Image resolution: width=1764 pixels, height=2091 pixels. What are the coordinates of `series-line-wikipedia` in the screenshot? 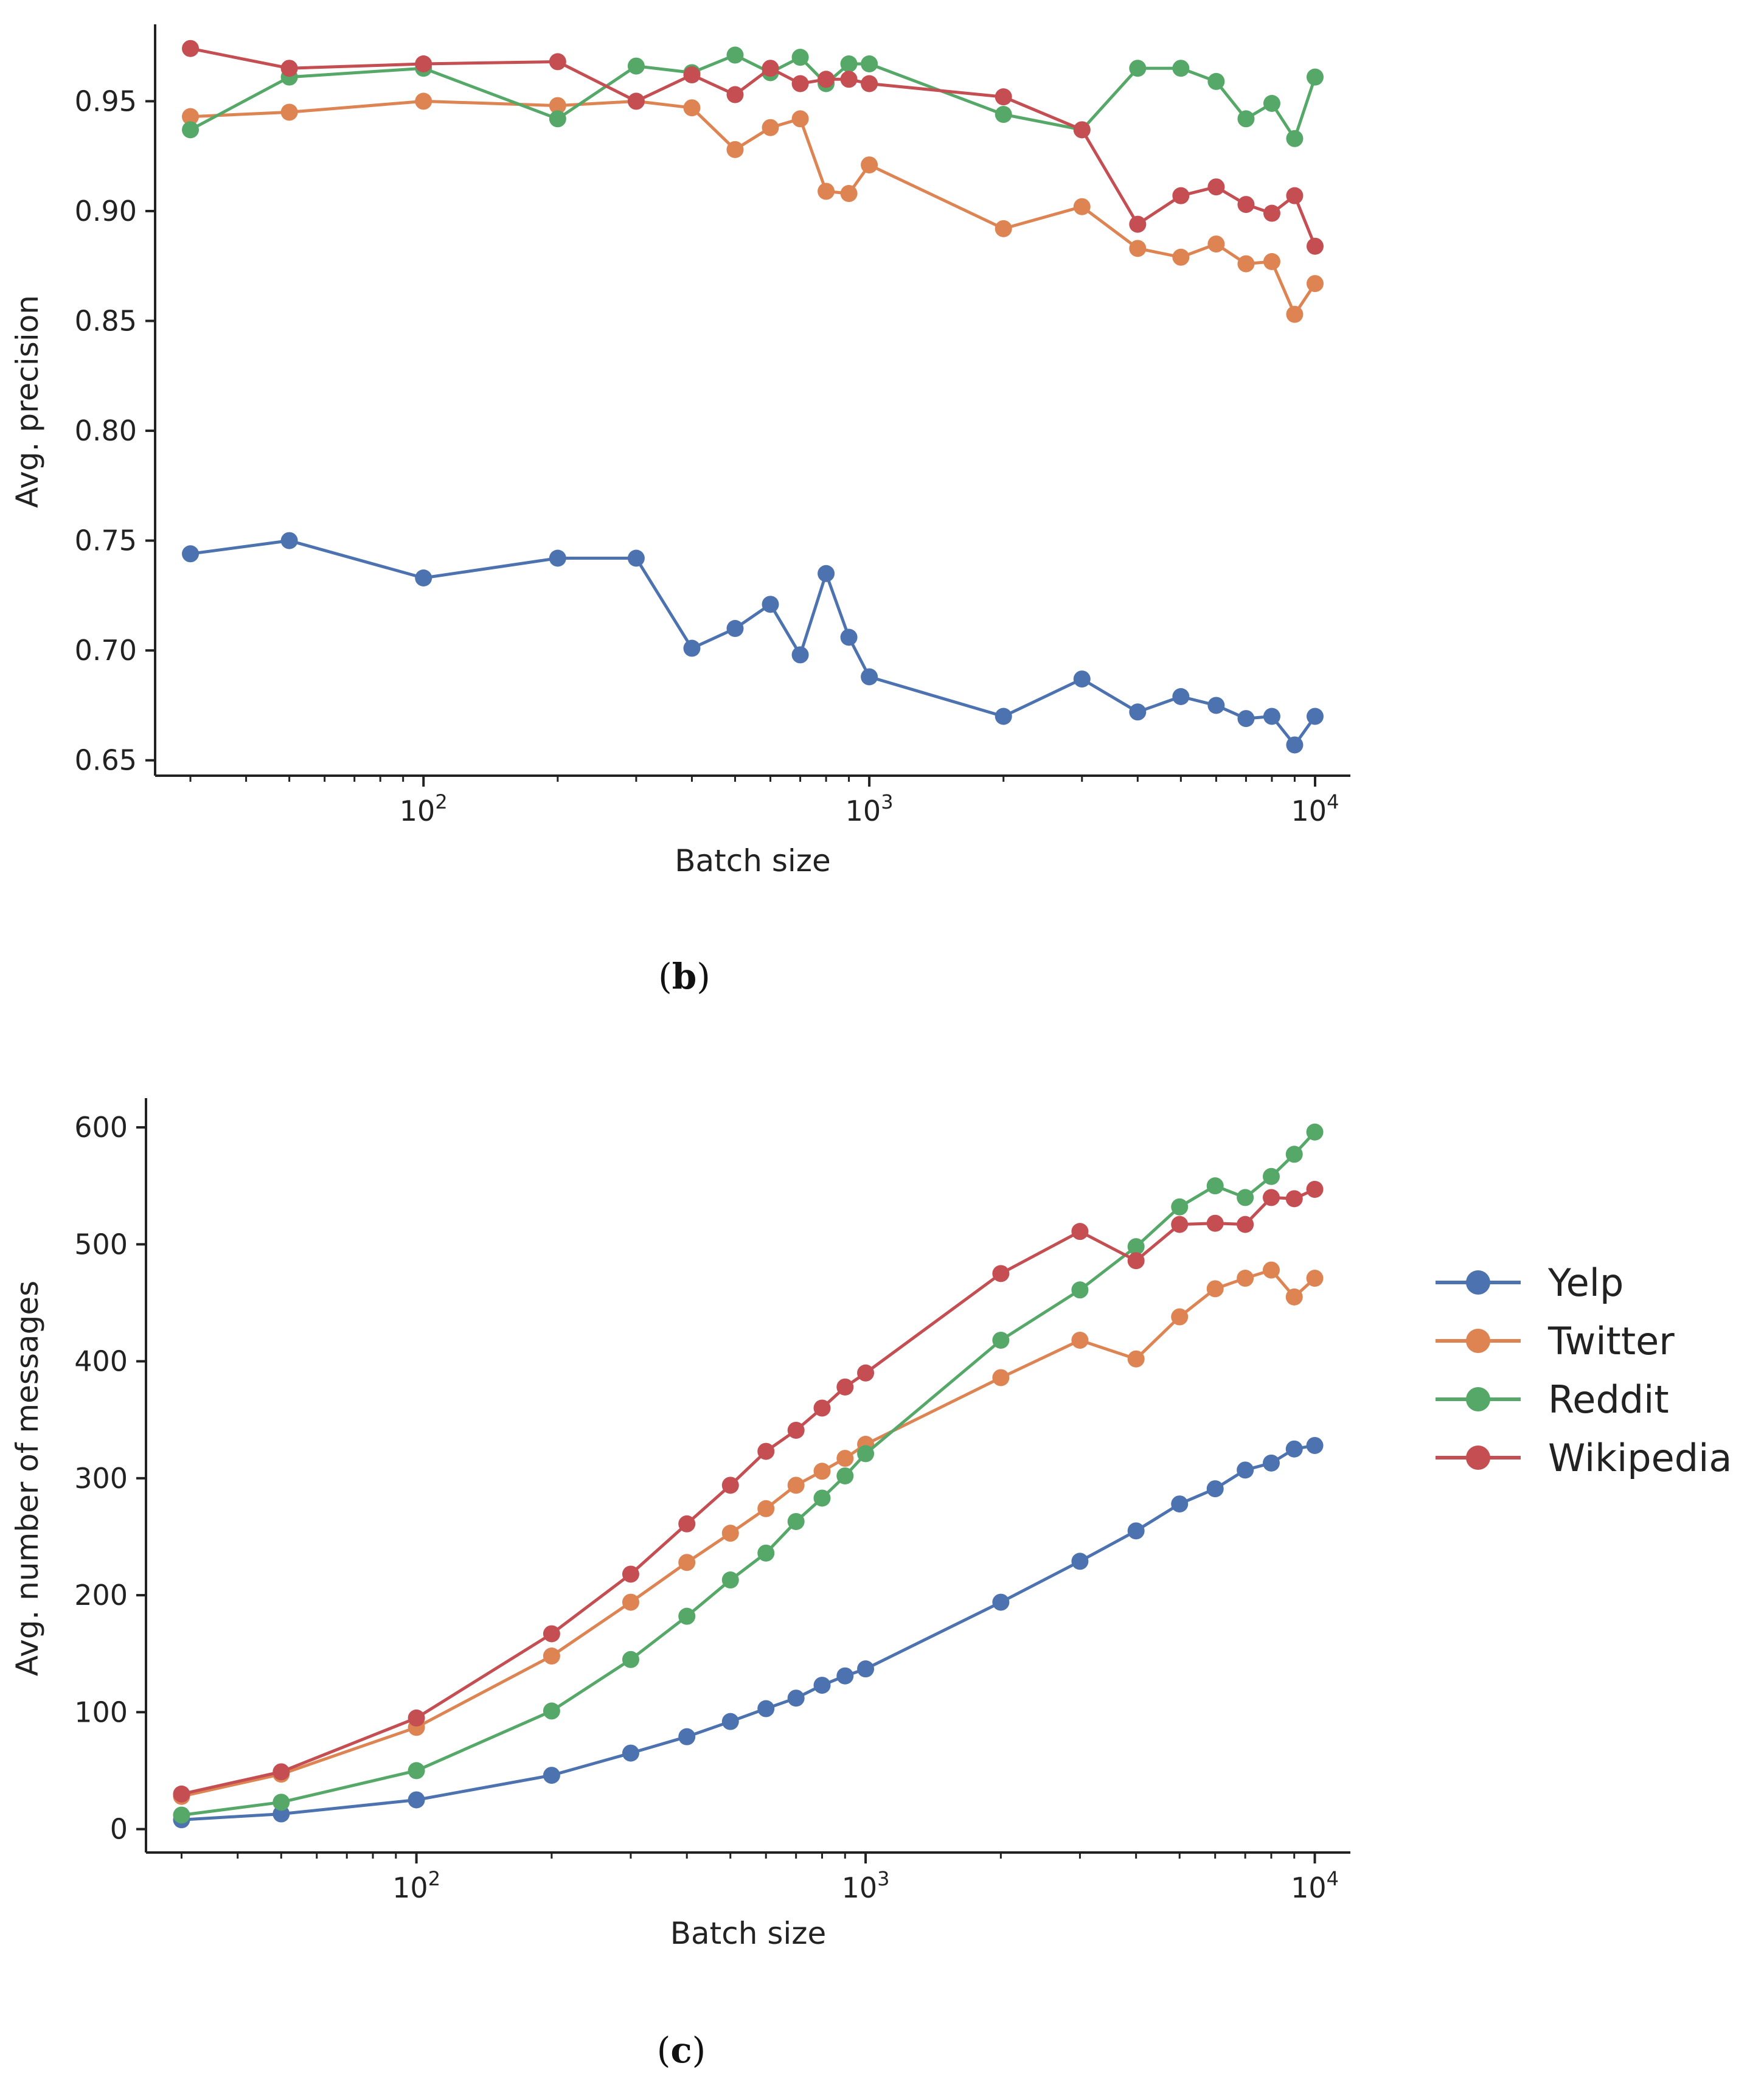 It's located at (753, 147).